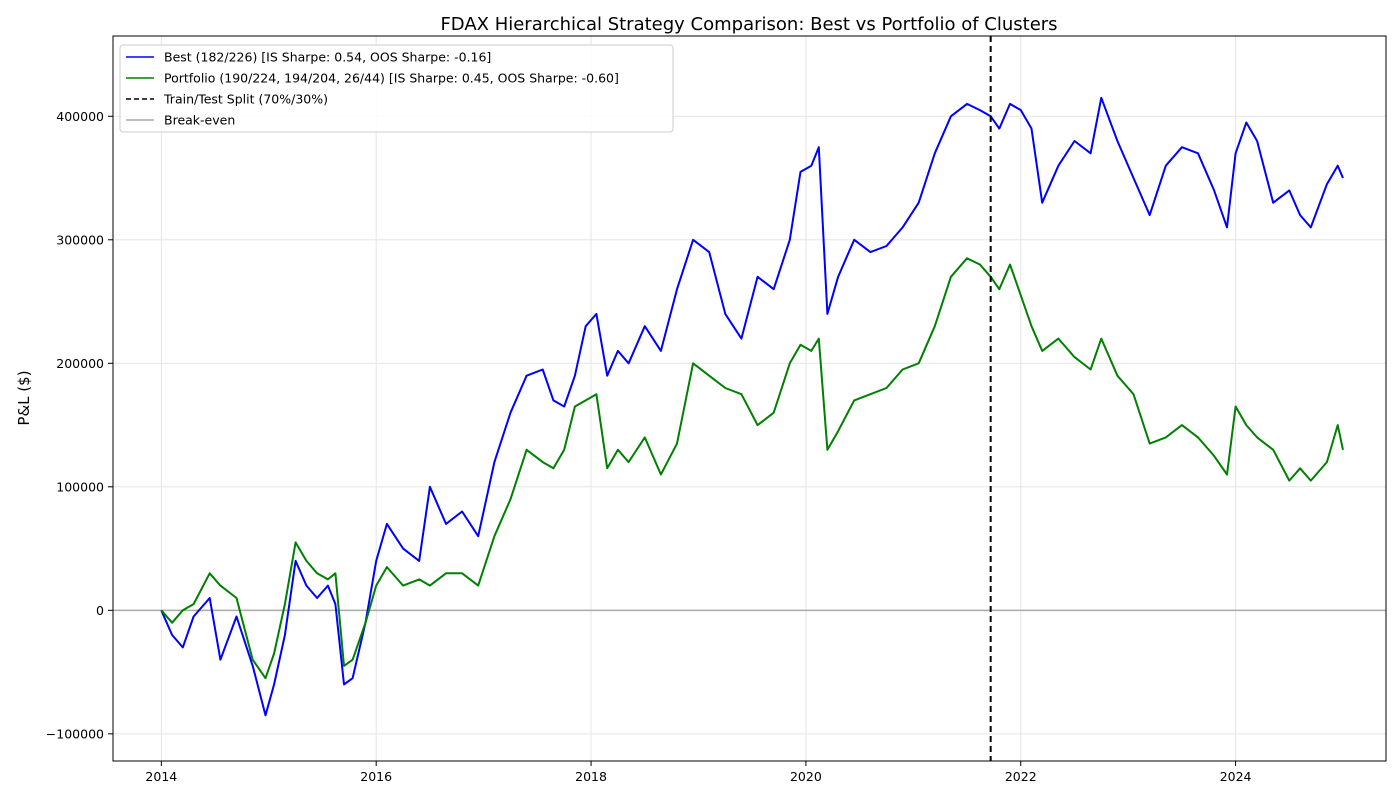 Image resolution: width=1400 pixels, height=800 pixels. Describe the element at coordinates (245, 99) in the screenshot. I see `legend-label: Train/Test Split (70%/30%)` at that location.